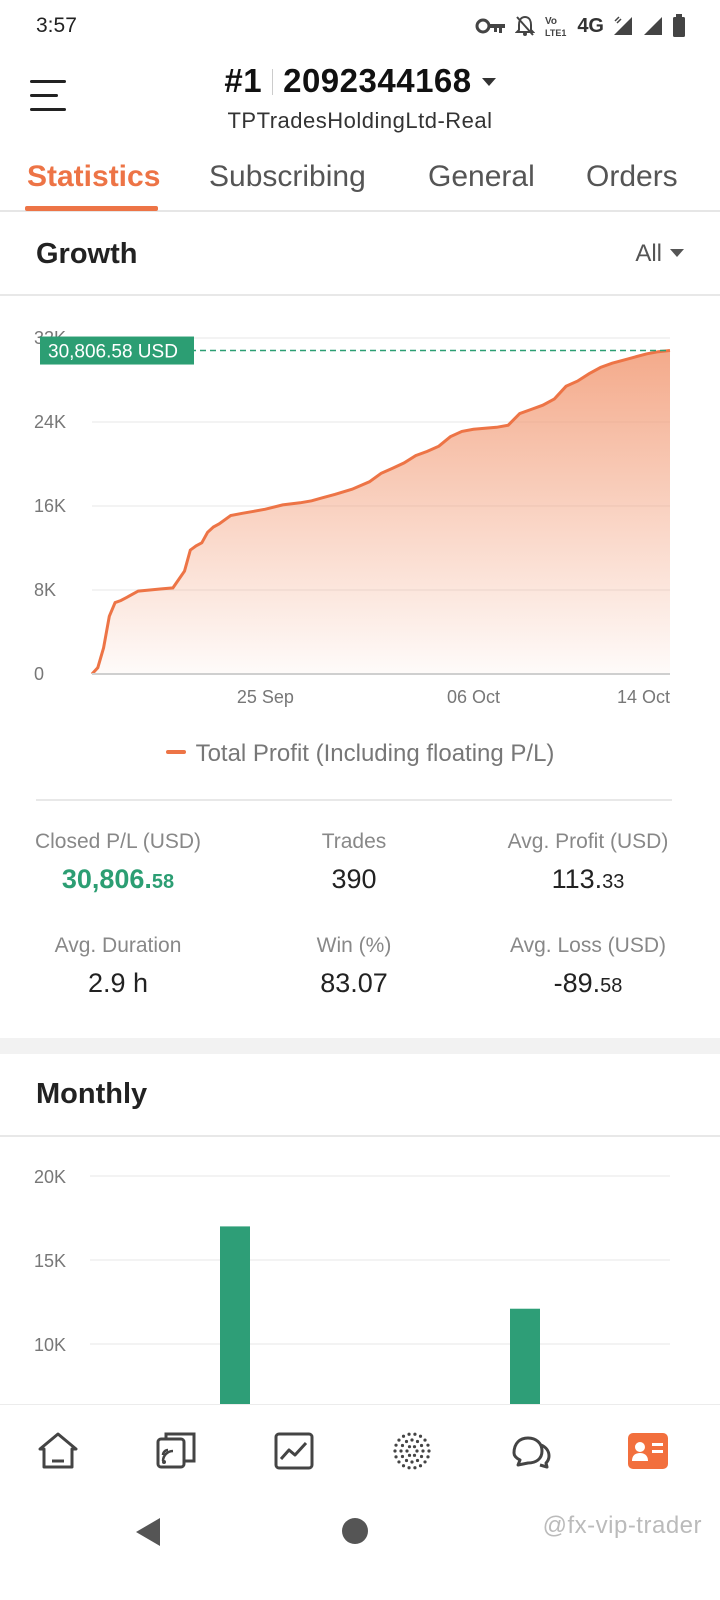 Image resolution: width=720 pixels, height=1600 pixels. I want to click on y-tick-label: 24K, so click(50, 422).